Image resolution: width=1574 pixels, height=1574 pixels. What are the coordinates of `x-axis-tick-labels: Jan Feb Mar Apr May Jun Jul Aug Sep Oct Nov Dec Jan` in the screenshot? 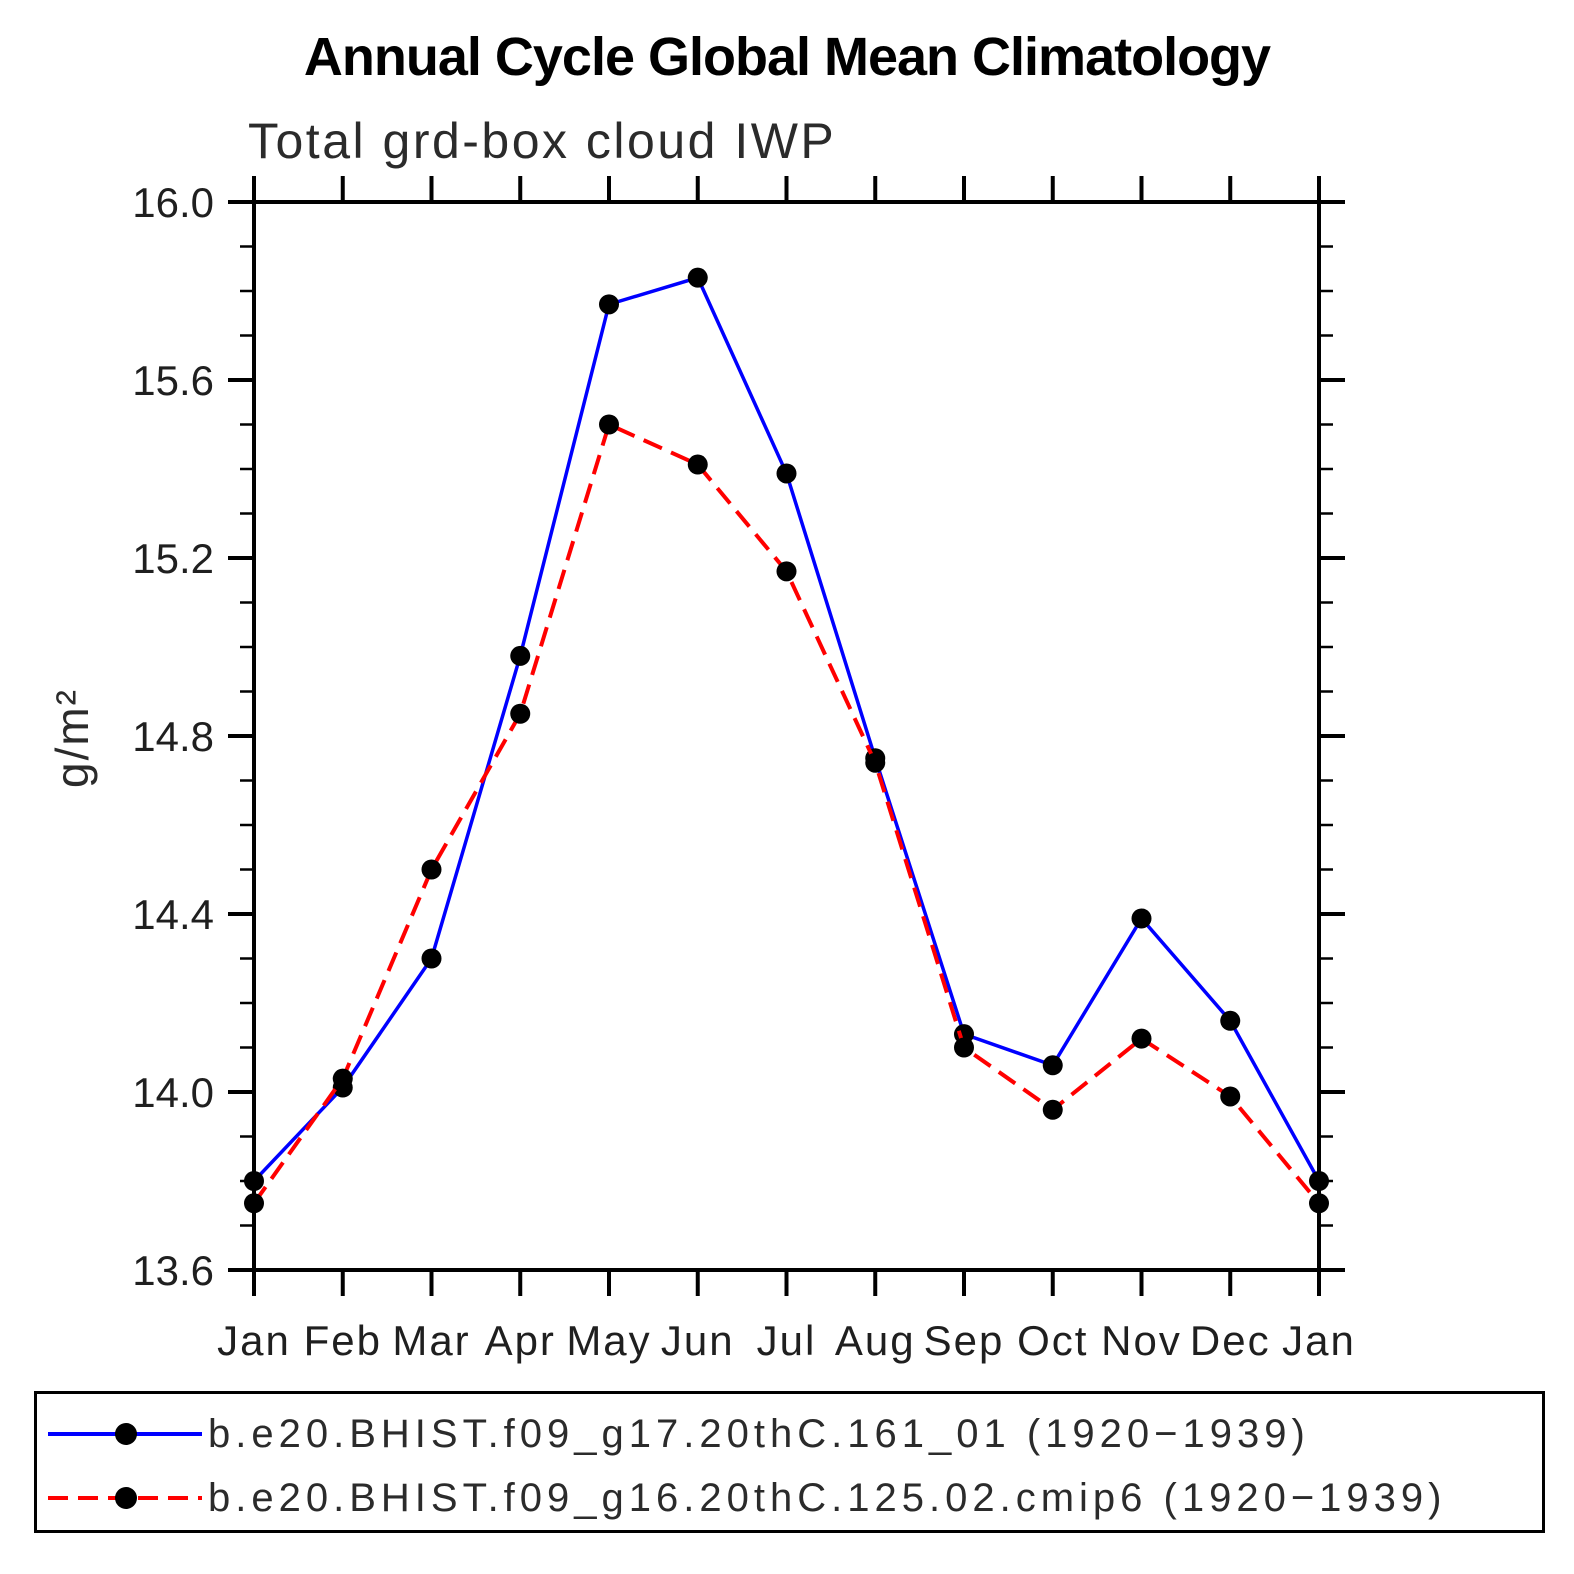 It's located at (786, 1340).